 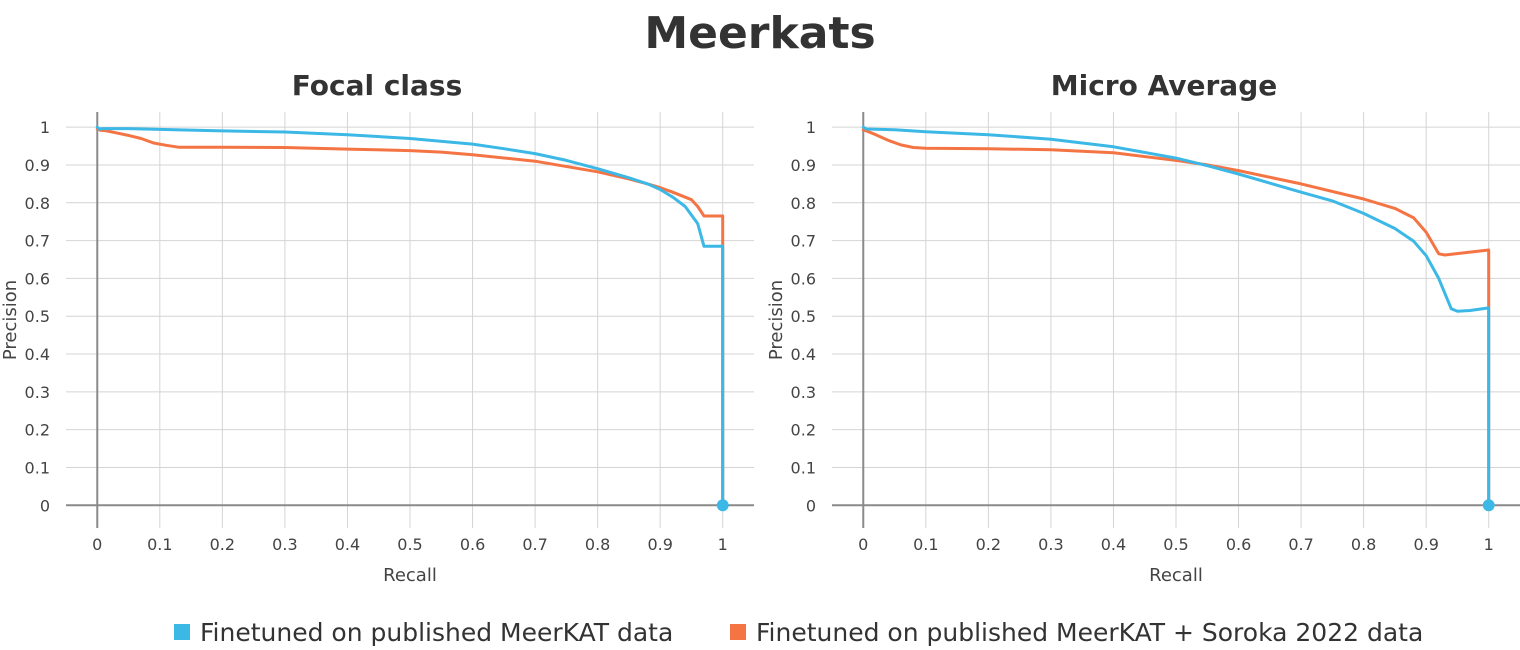 What do you see at coordinates (760, 33) in the screenshot?
I see `main-title: Meerkats` at bounding box center [760, 33].